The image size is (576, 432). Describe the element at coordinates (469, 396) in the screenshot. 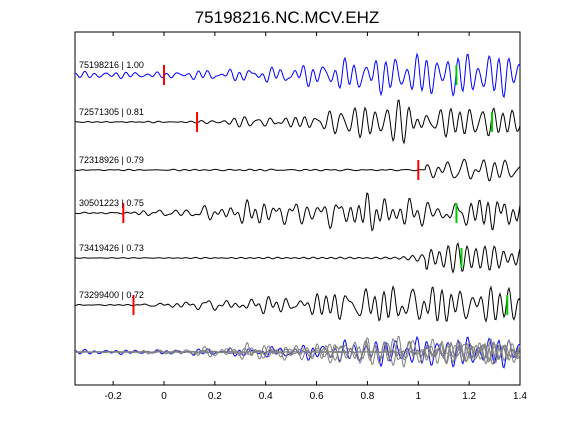

I see `x-tick-label: 1.2` at that location.